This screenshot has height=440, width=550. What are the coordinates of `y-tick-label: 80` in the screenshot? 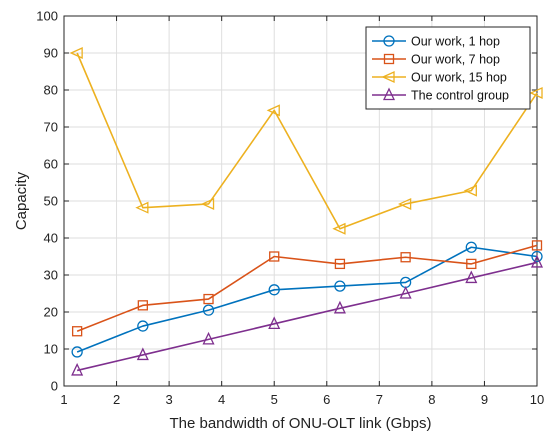 It's located at (51, 90).